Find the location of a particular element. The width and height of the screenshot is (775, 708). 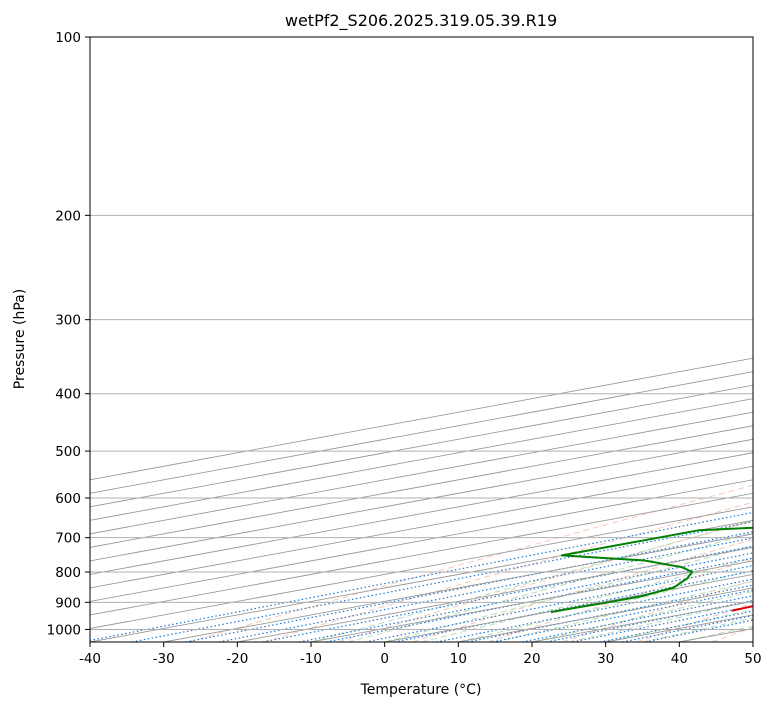

y-tick-label: 200 is located at coordinates (68, 216).